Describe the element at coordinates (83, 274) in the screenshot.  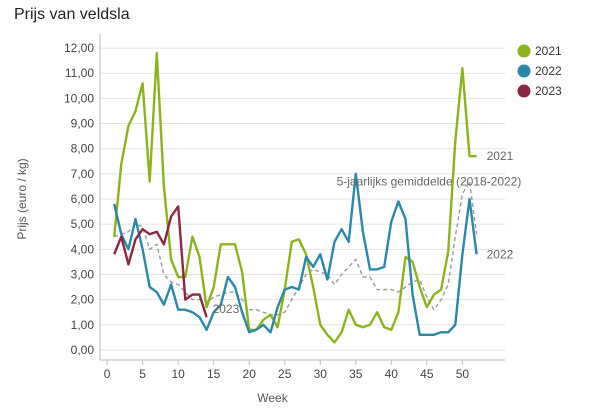
I see `y-tick-label: 3,00` at that location.